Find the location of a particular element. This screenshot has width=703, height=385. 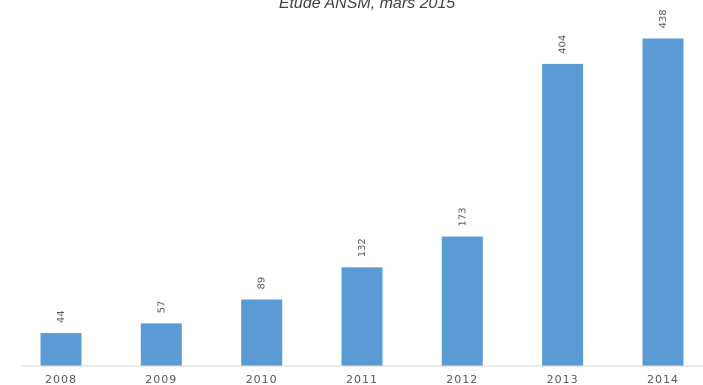

x-tick-label-2014: 2014 is located at coordinates (663, 379).